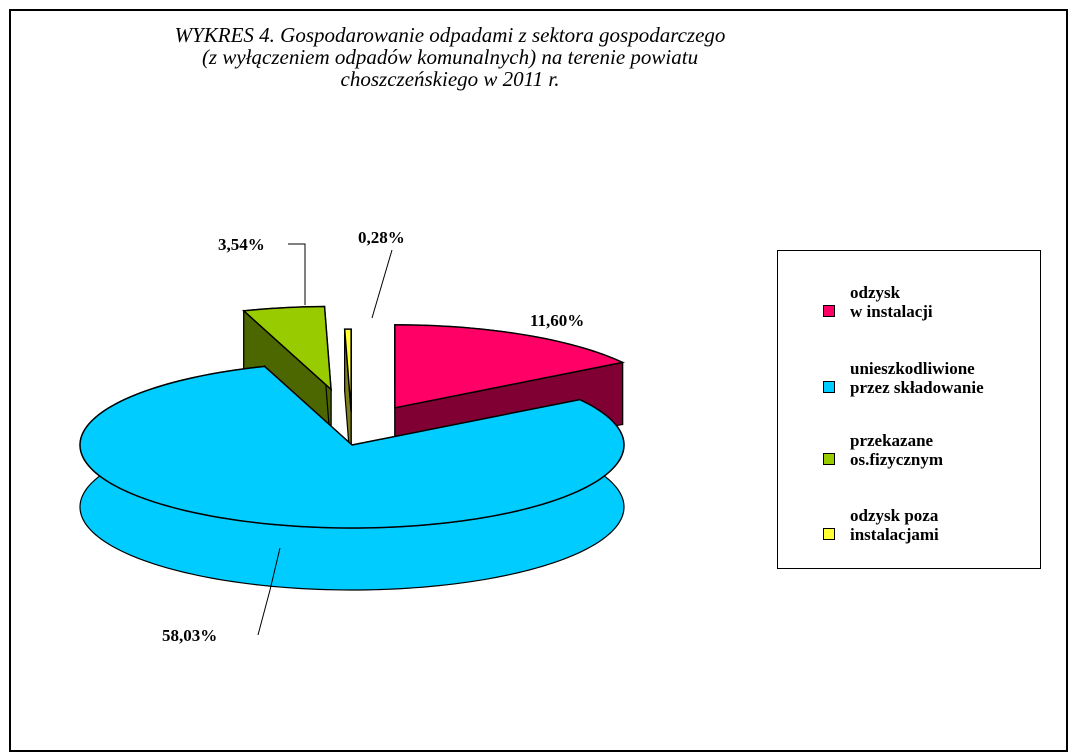 The image size is (1077, 754). Describe the element at coordinates (189, 635) in the screenshot. I see `data-label: 58,03%` at that location.